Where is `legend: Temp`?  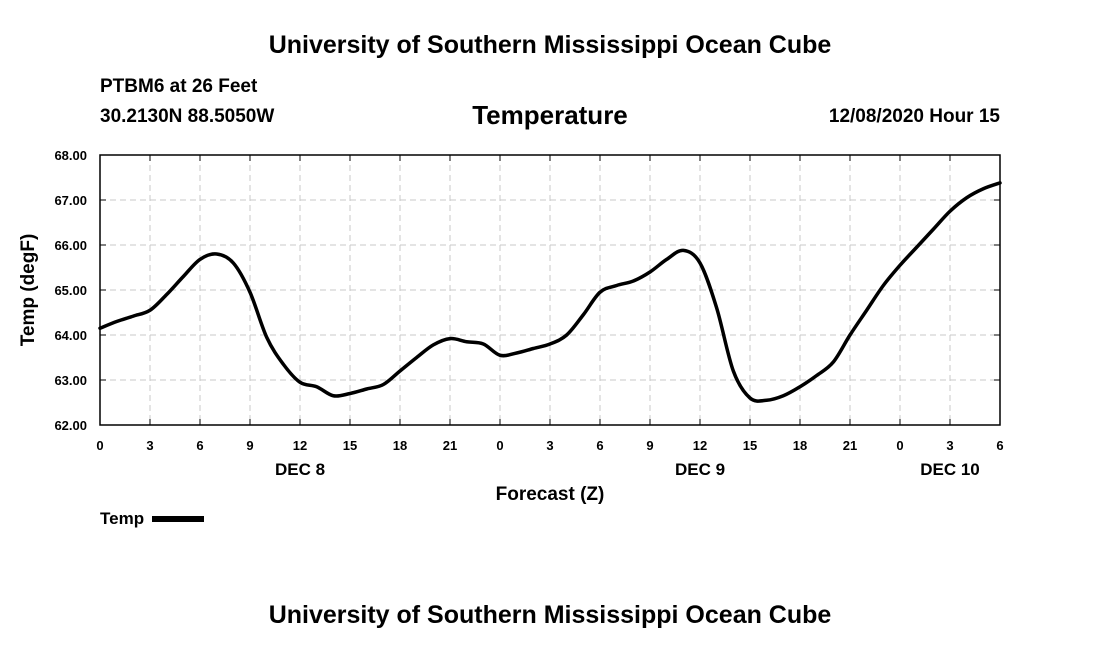 legend: Temp is located at coordinates (152, 519).